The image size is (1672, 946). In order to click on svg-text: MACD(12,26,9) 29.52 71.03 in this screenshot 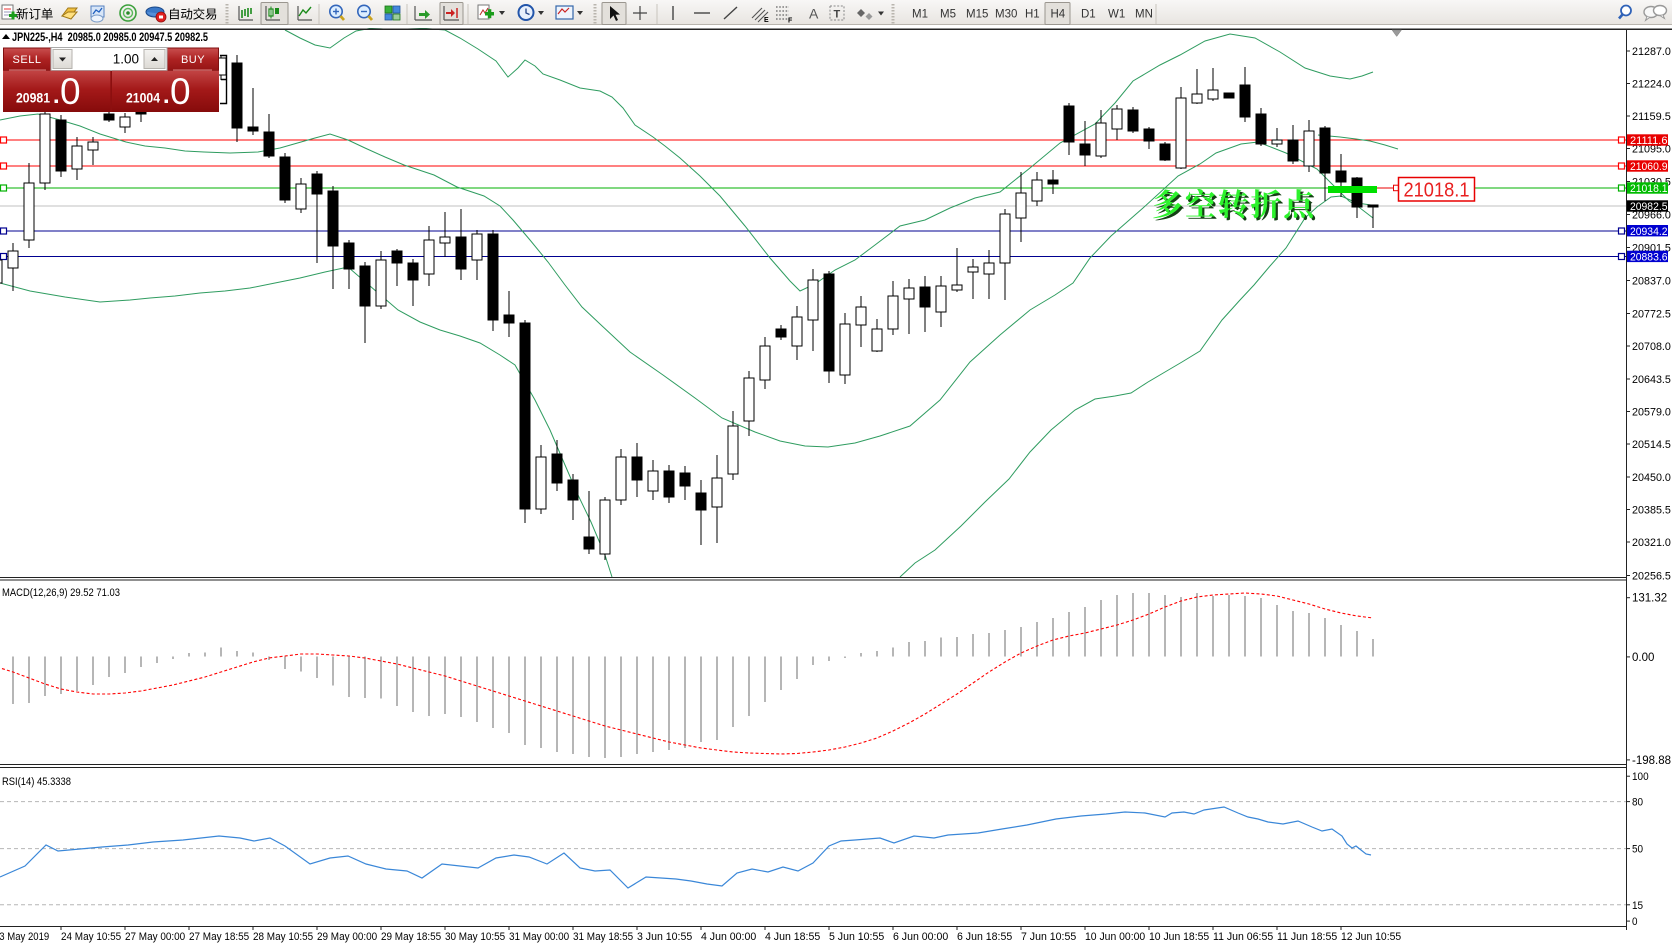, I will do `click(61, 593)`.